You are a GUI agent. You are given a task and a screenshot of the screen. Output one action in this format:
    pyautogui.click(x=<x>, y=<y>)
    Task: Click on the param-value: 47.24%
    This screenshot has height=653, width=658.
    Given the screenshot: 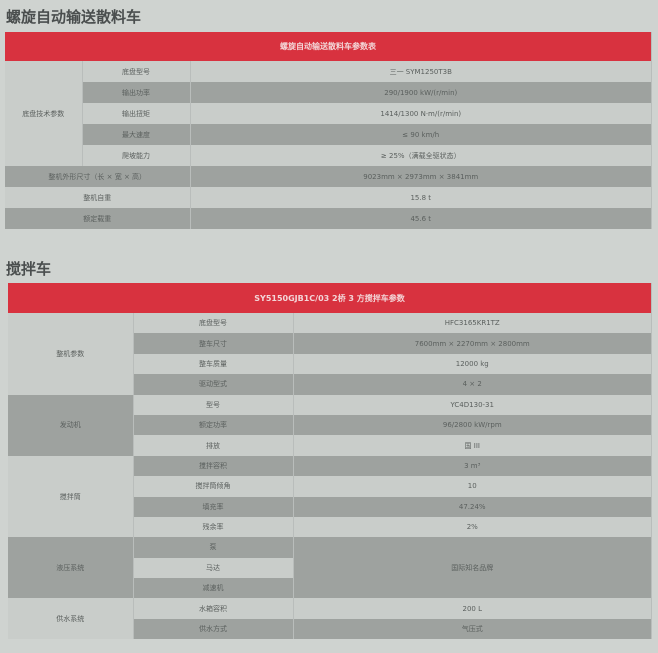 What is the action you would take?
    pyautogui.click(x=472, y=506)
    